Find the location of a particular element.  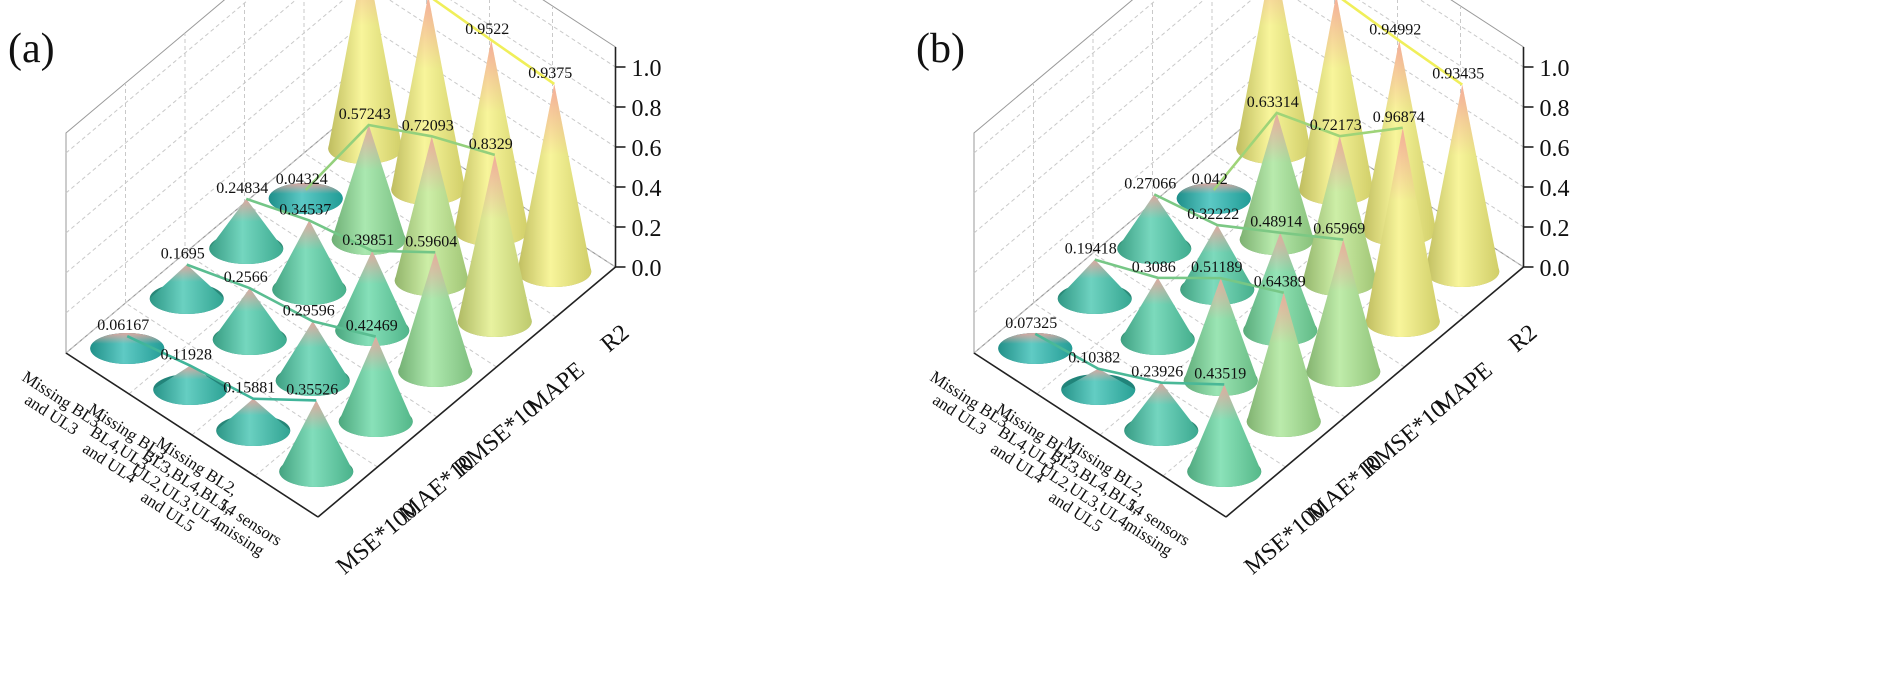

value-label: 0.10382 is located at coordinates (1094, 358).